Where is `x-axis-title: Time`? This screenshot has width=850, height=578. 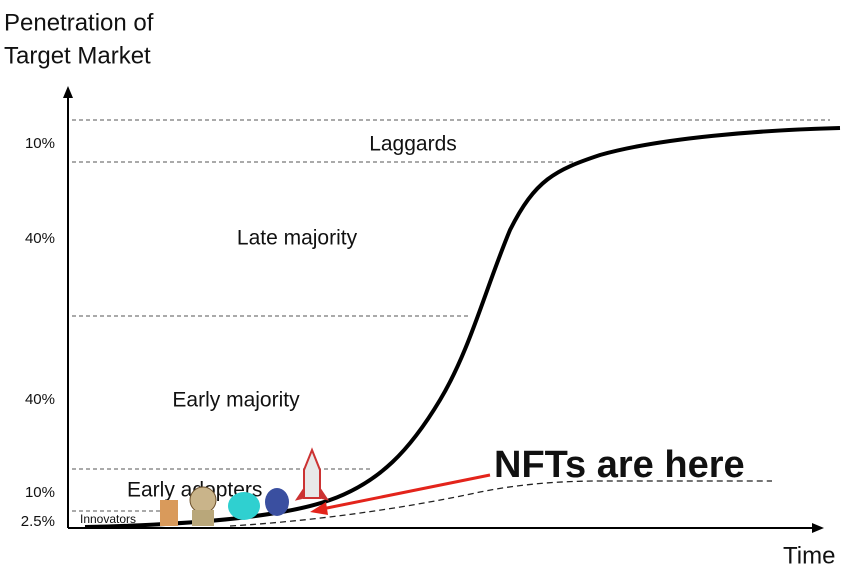 x-axis-title: Time is located at coordinates (809, 555).